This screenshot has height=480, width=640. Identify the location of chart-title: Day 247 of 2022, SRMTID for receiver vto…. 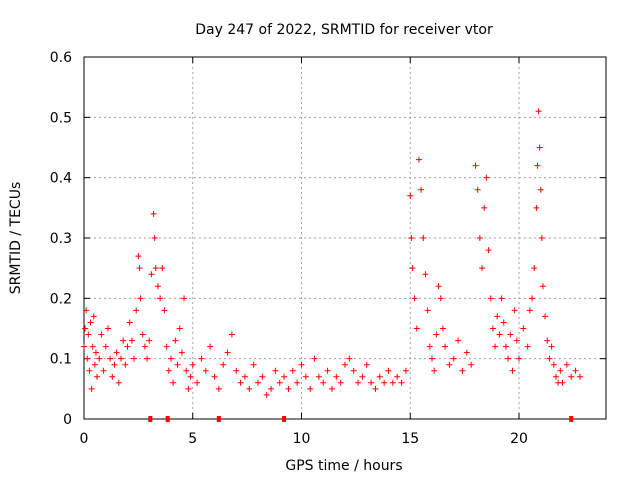
(344, 30).